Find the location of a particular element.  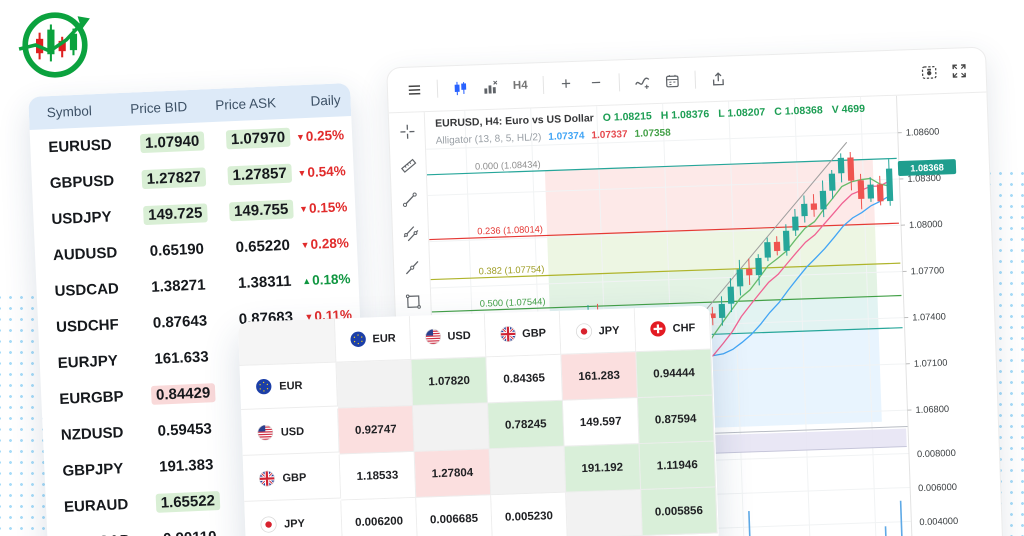

matrix-cell-usd-usd is located at coordinates (451, 427).